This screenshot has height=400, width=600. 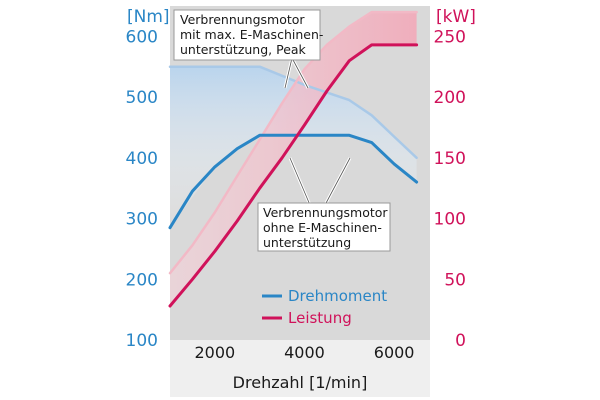 I want to click on x-tick-label: 6000, so click(x=394, y=352).